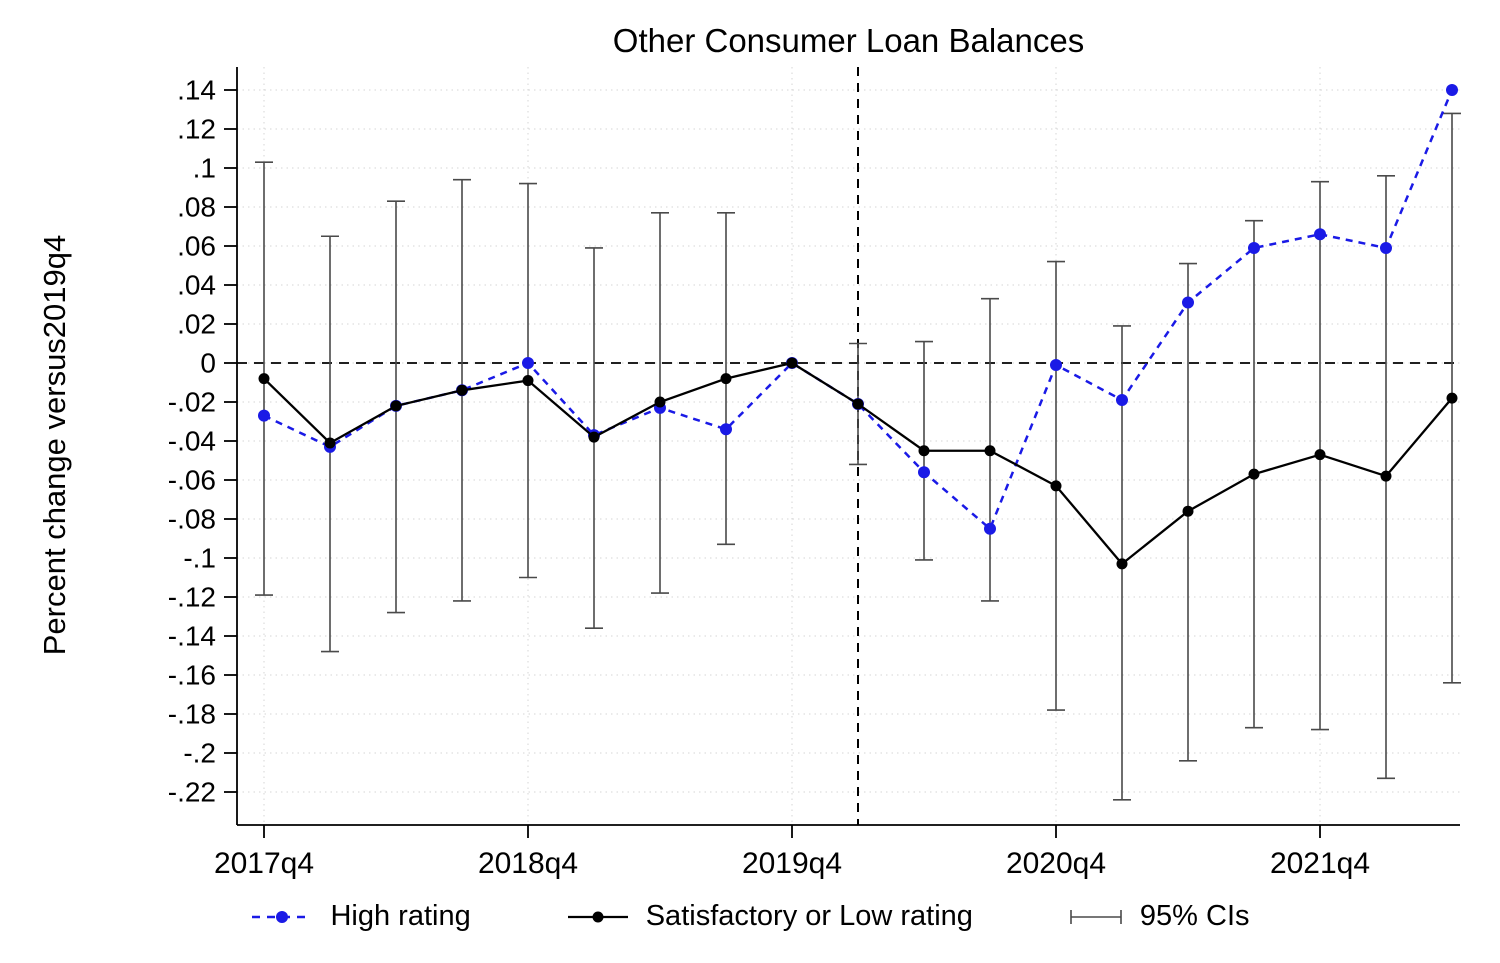  Describe the element at coordinates (192, 441) in the screenshot. I see `svg-text: -.04` at that location.